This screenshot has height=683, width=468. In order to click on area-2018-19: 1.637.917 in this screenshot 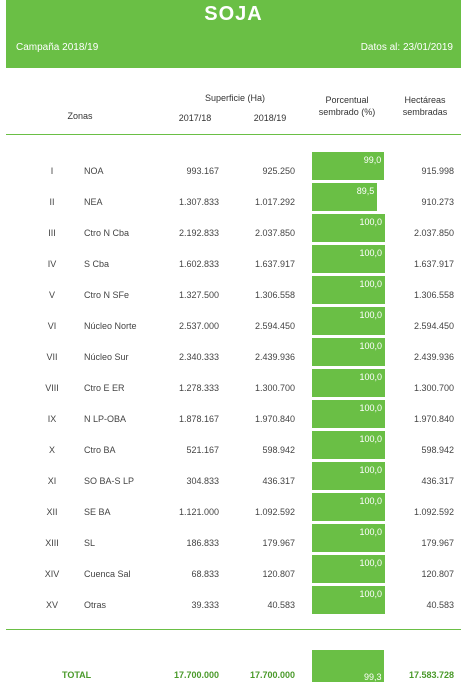, I will do `click(274, 264)`.